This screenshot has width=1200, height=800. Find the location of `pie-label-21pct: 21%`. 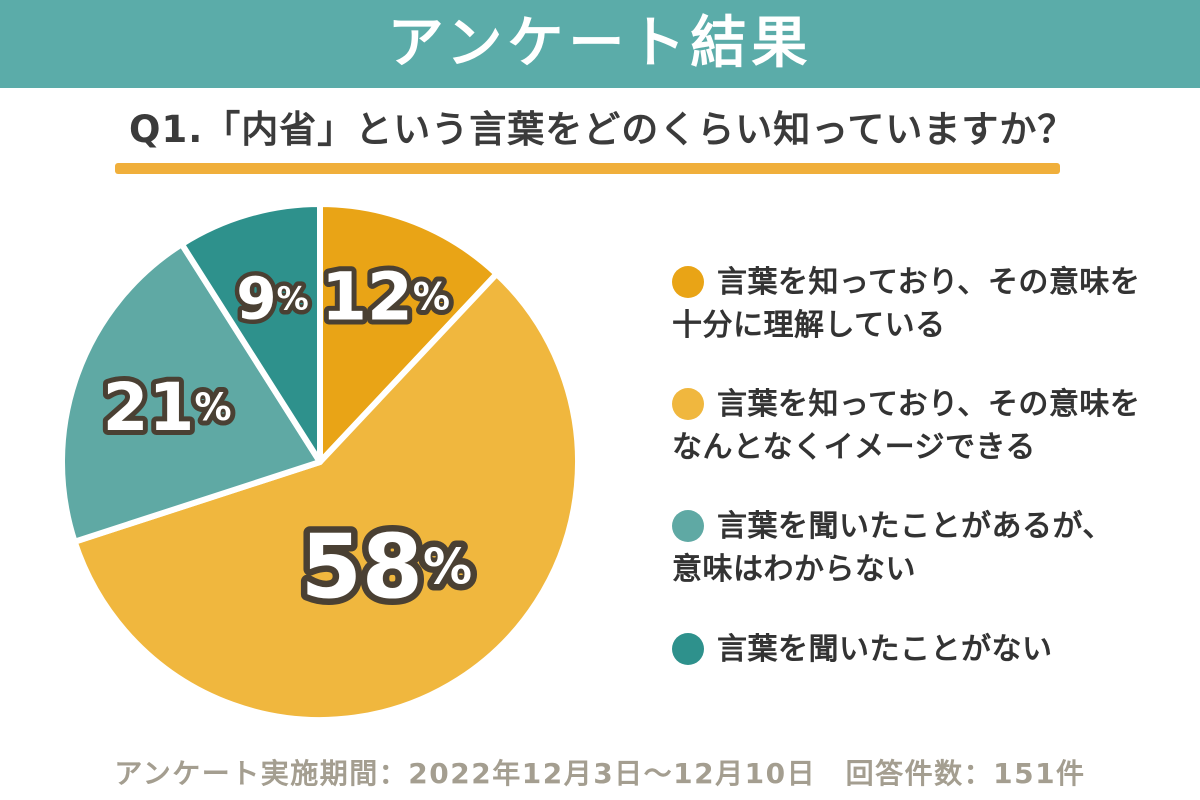

pie-label-21pct: 21% is located at coordinates (167, 406).